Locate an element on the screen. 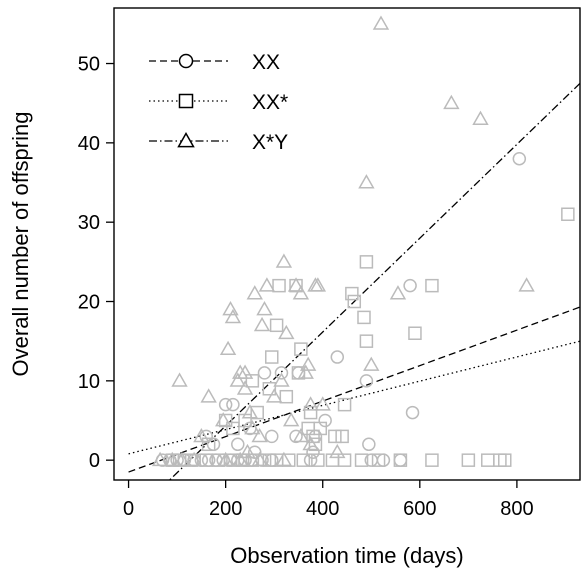 The image size is (582, 571). legend-label-xstary: X*Y is located at coordinates (270, 142).